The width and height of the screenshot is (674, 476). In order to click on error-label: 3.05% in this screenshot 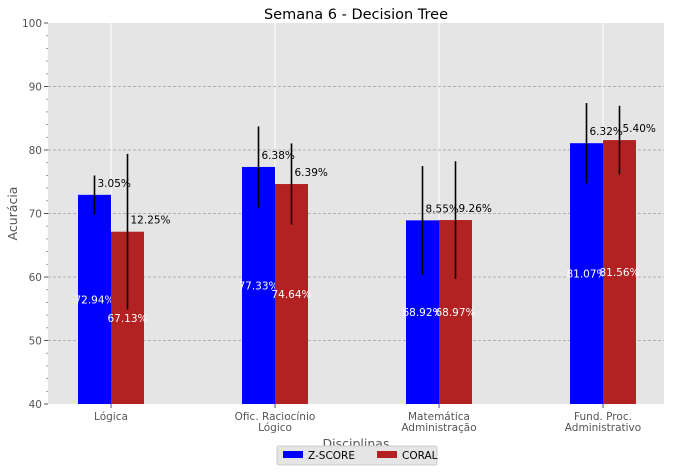, I will do `click(114, 184)`.